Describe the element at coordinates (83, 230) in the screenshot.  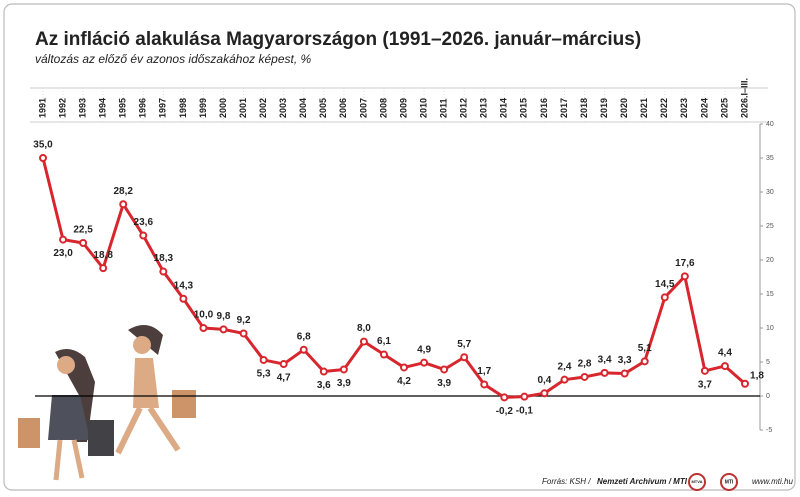
I see `value-label: 22,5` at that location.